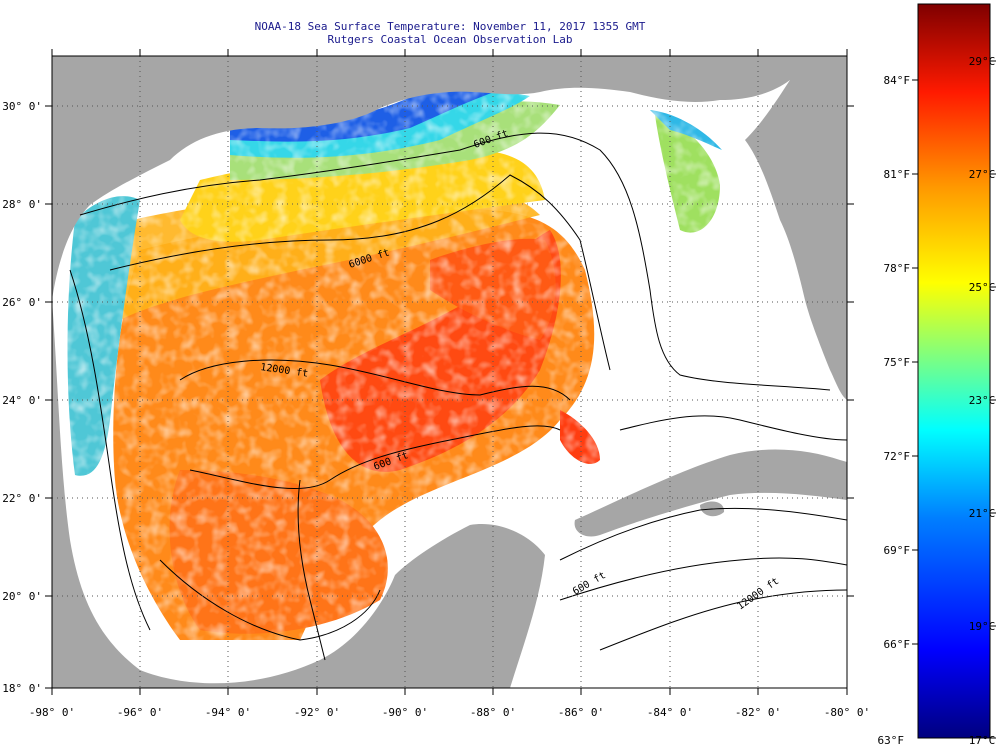  Describe the element at coordinates (470, 606) in the screenshot. I see `land-yucatan` at that location.